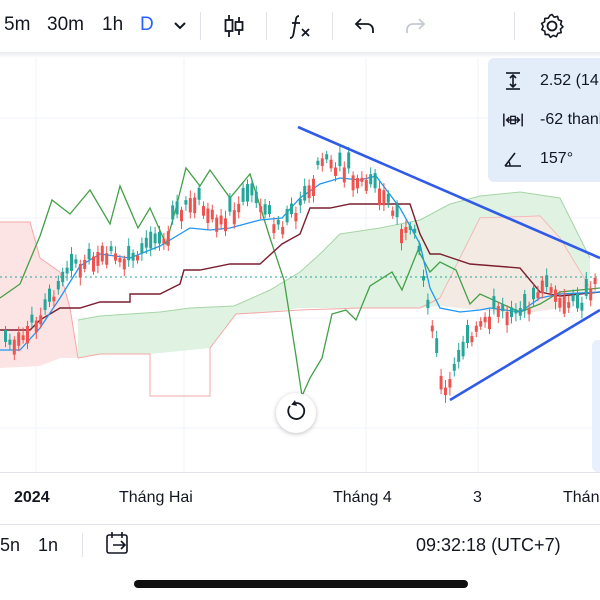  Describe the element at coordinates (570, 119) in the screenshot. I see `measure-bars-text: -62 thanh` at that location.